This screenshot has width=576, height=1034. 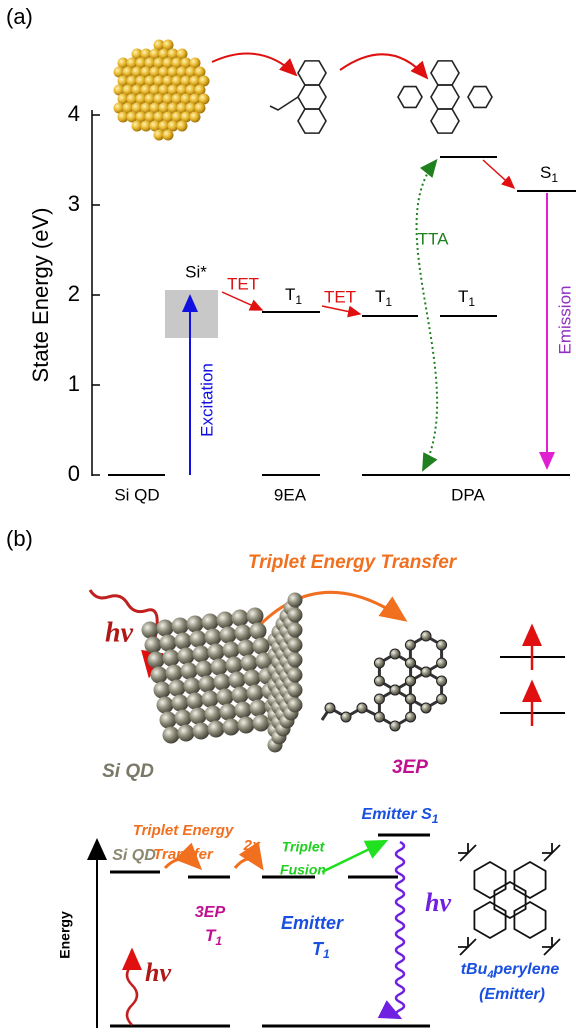 I want to click on emitter-role: (Emitter), so click(x=512, y=994).